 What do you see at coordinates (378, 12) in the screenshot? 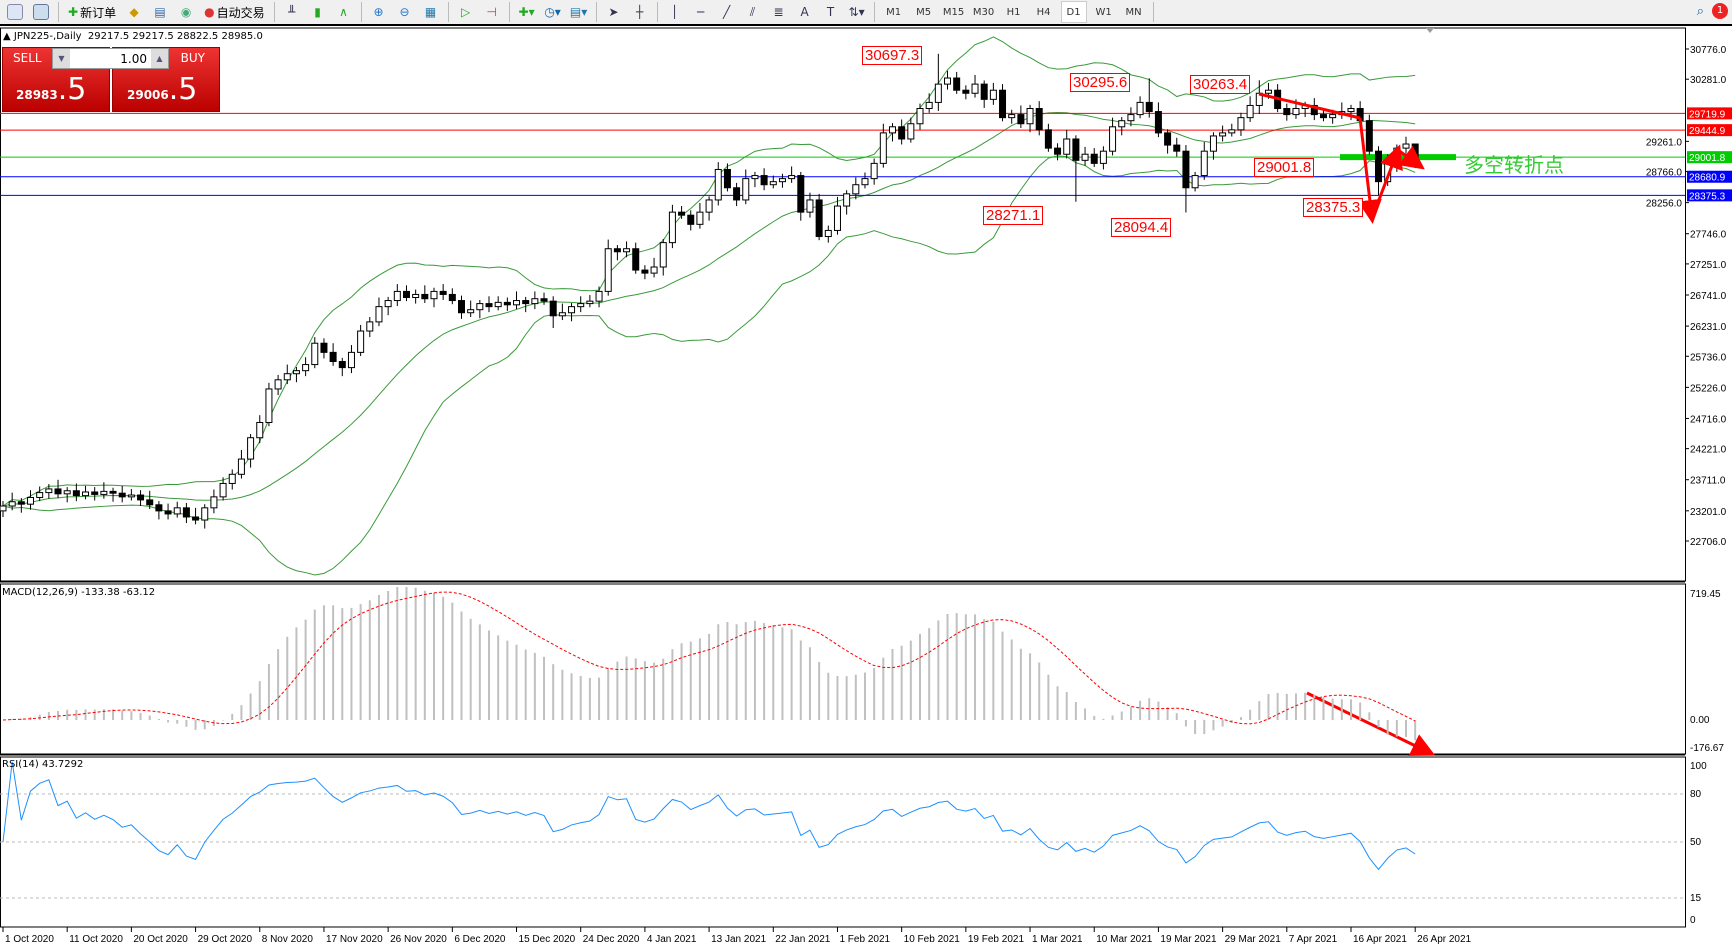
I see `zoom-in-icon: ⊕` at bounding box center [378, 12].